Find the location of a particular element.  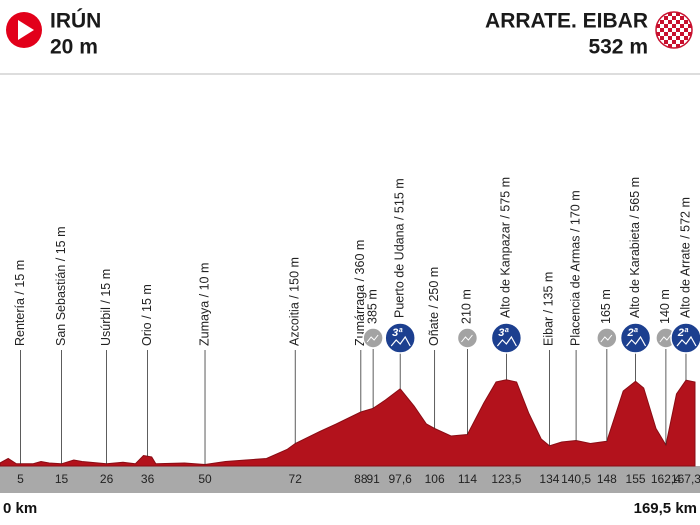

waypoint-label: Alto de Karabieta / 565 m is located at coordinates (635, 247).